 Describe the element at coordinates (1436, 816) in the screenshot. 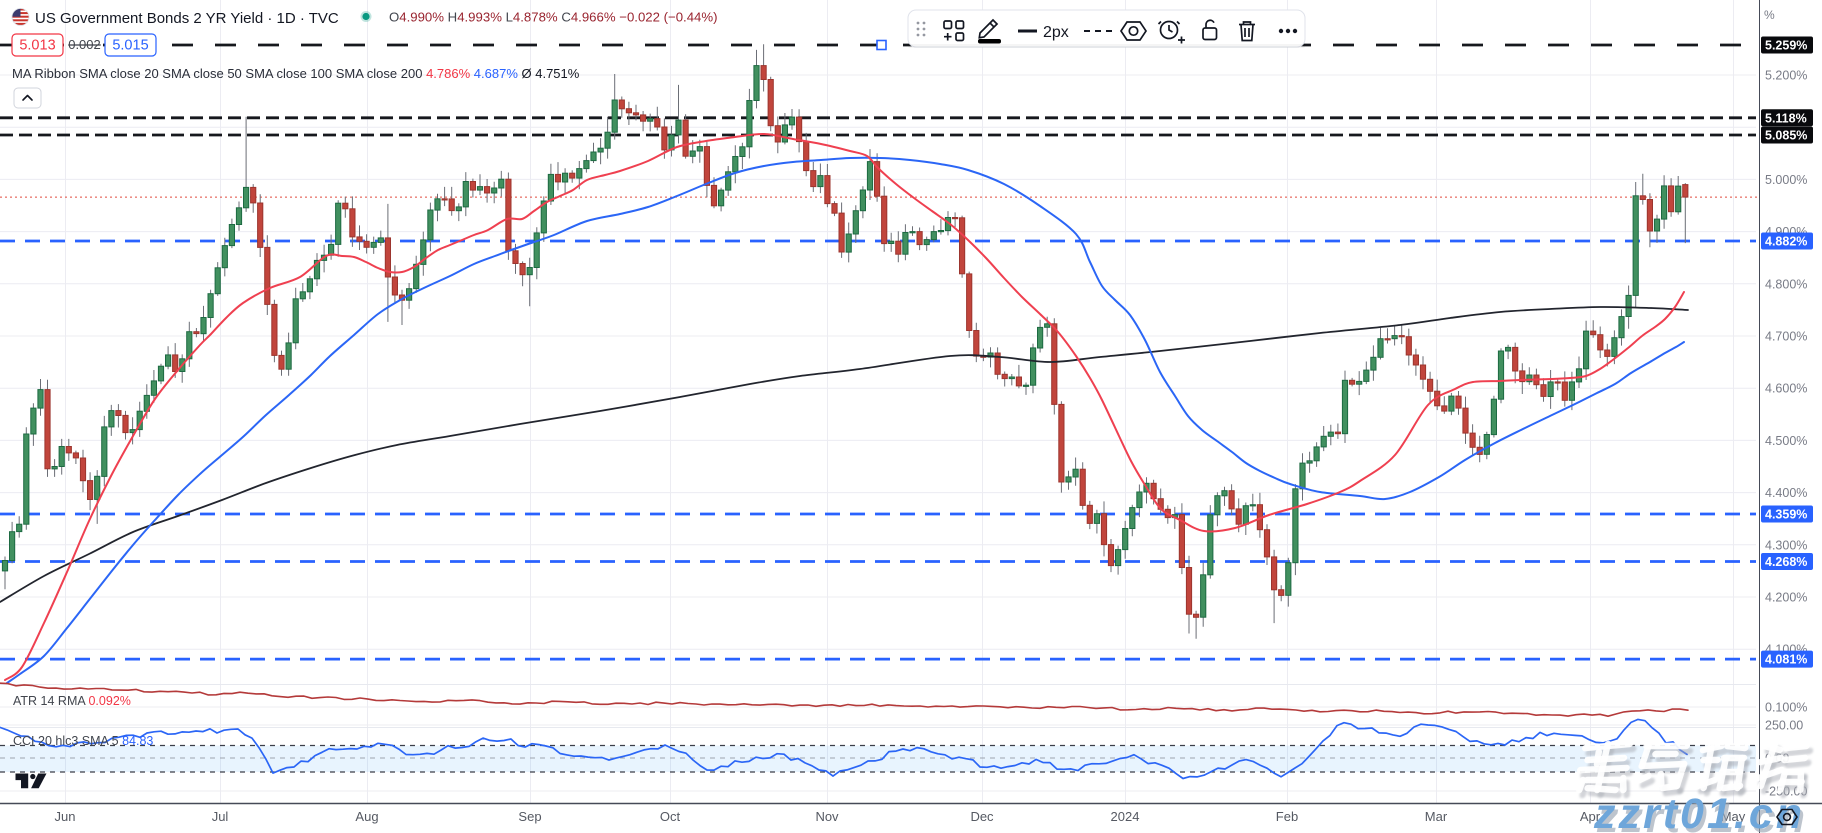

I see `svg-text: Mar` at that location.